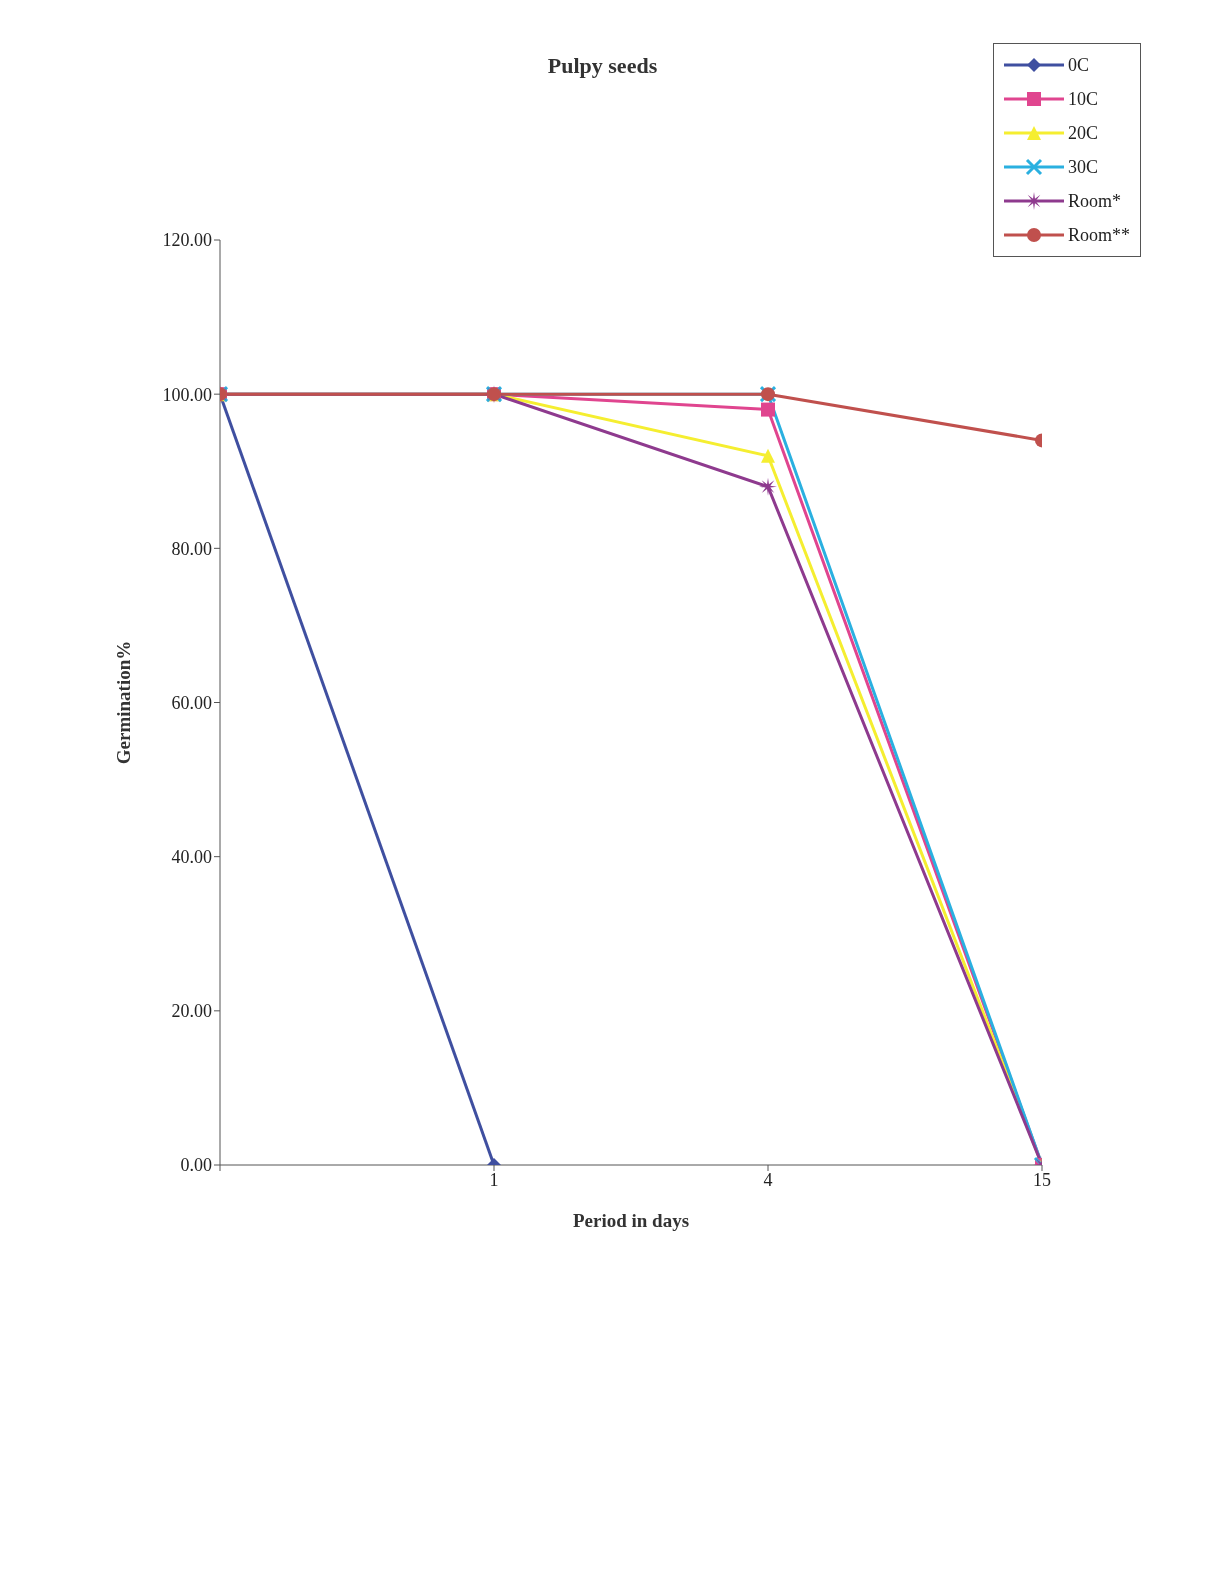 The image size is (1205, 1573). What do you see at coordinates (187, 240) in the screenshot?
I see `y-tick-label: 120.00` at bounding box center [187, 240].